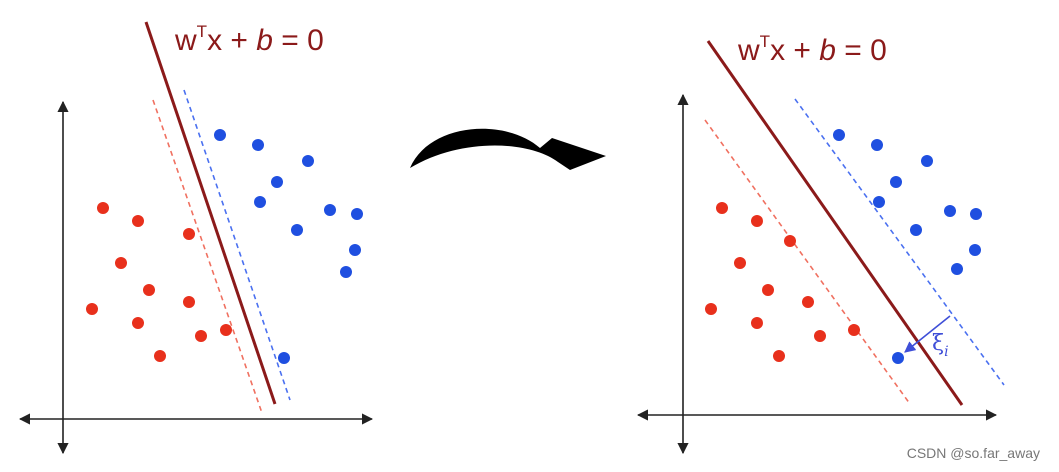 The height and width of the screenshot is (472, 1059). I want to click on slack-arrow, so click(927, 334).